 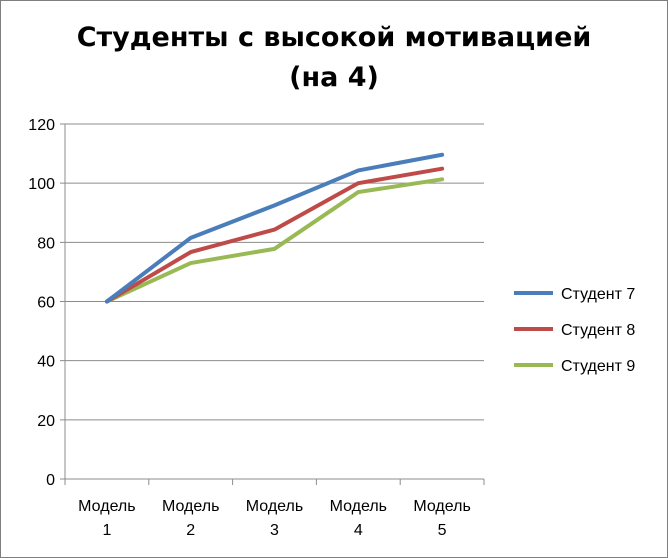 I want to click on chart-title-line-2: (на 4), so click(x=334, y=77).